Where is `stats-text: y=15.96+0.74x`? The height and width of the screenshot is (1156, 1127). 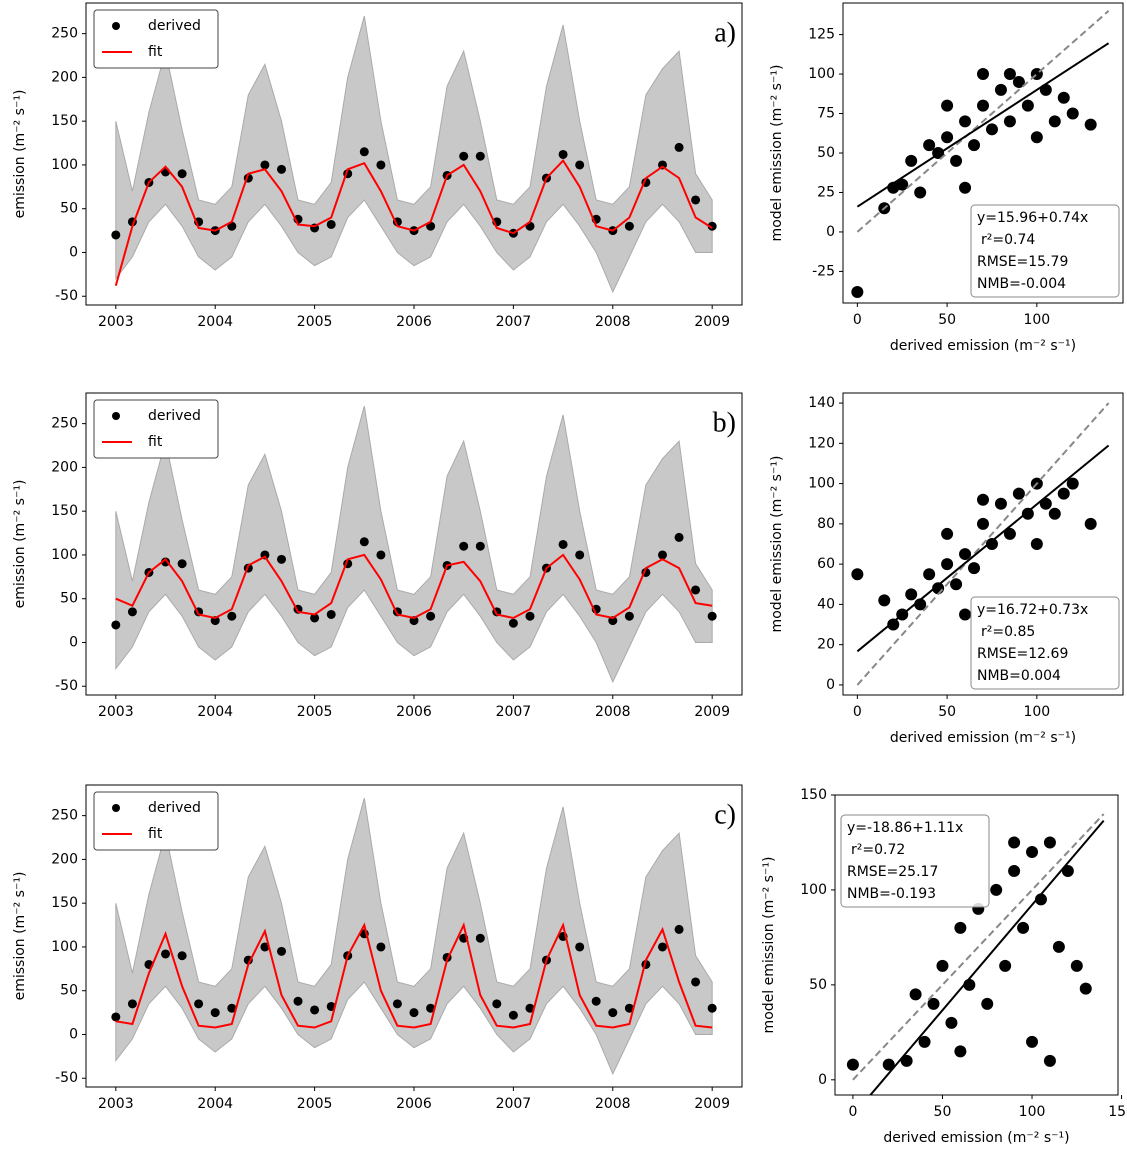 stats-text: y=15.96+0.74x is located at coordinates (1032, 218).